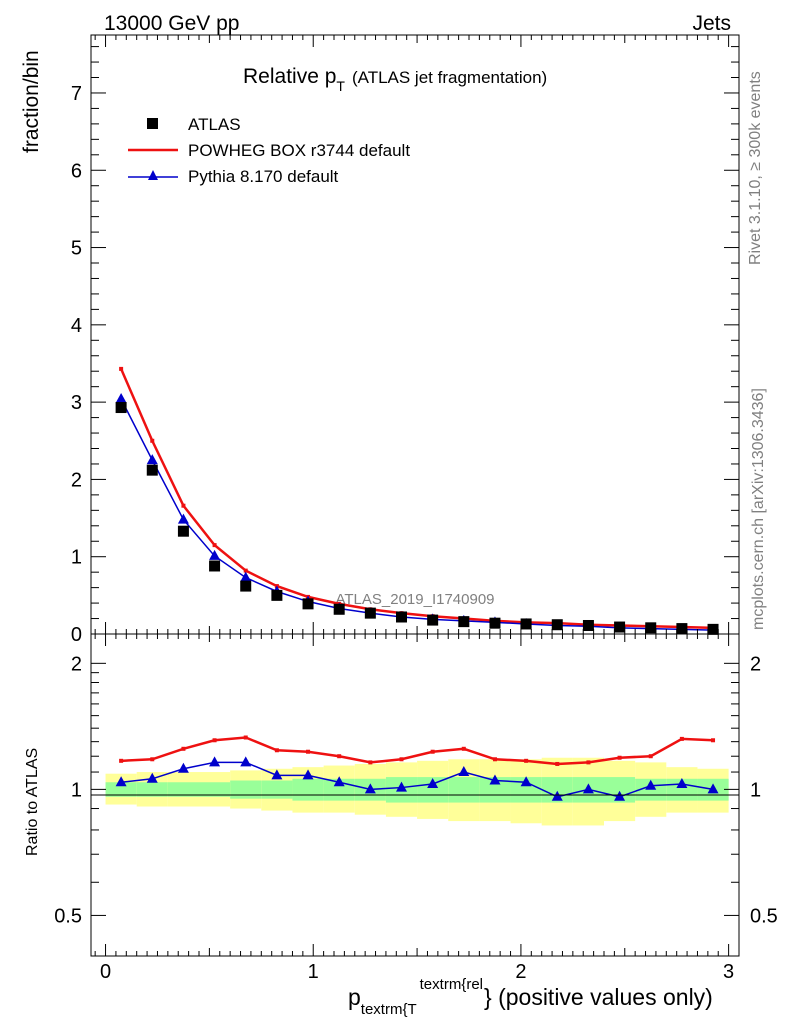  I want to click on pythia-ratio-line, so click(417, 779).